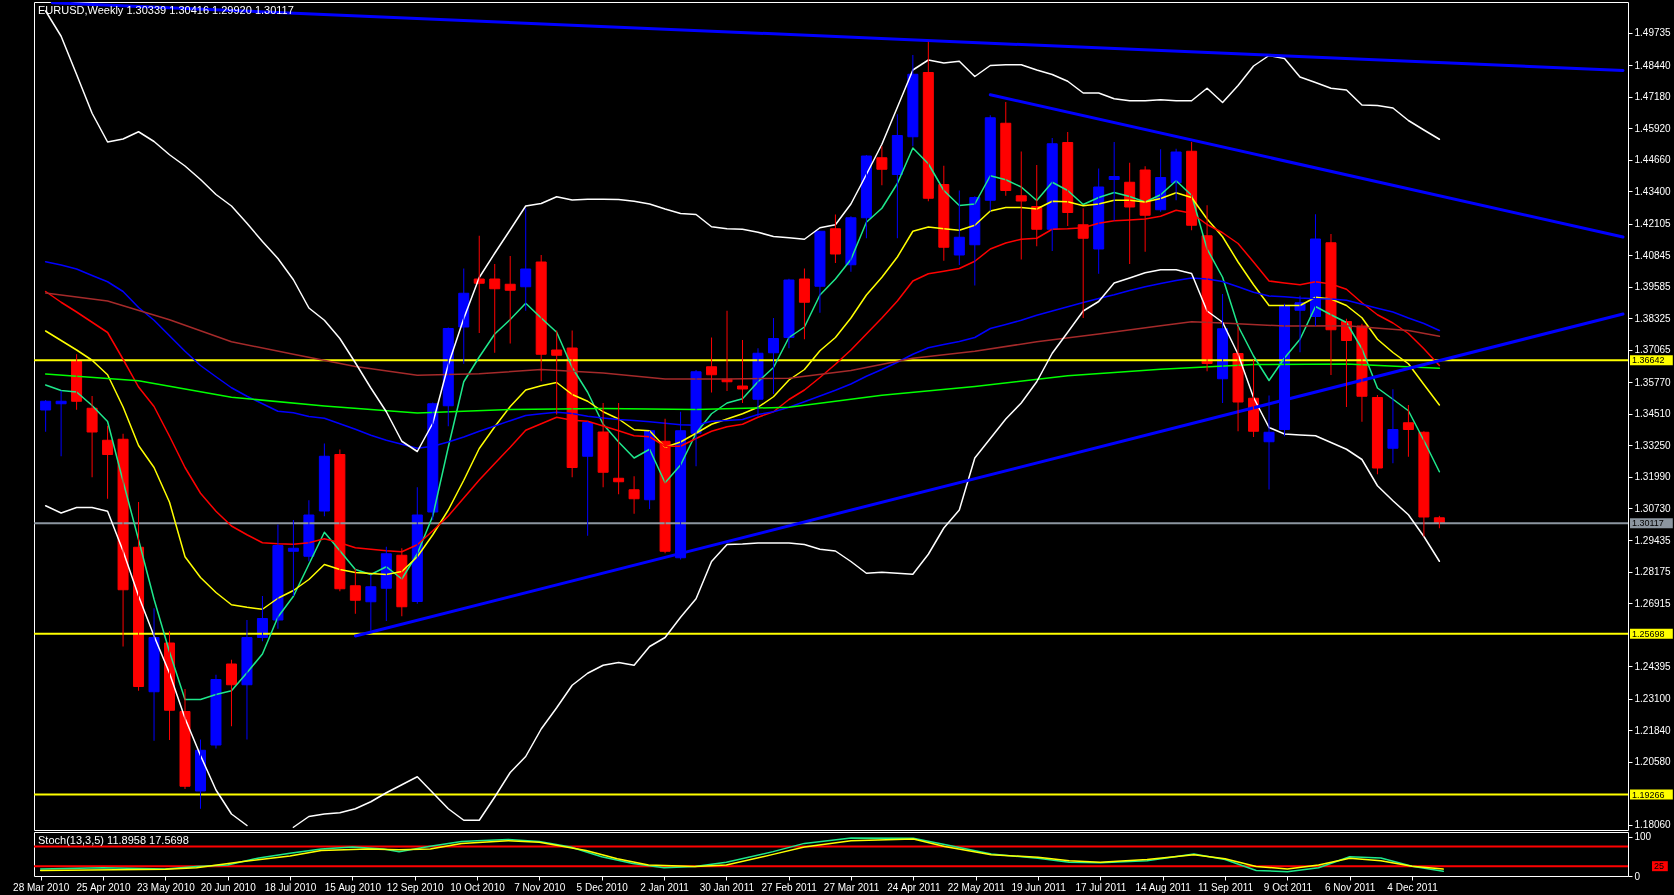  What do you see at coordinates (290, 887) in the screenshot?
I see `x-tick-label: 18 Jul 2010` at bounding box center [290, 887].